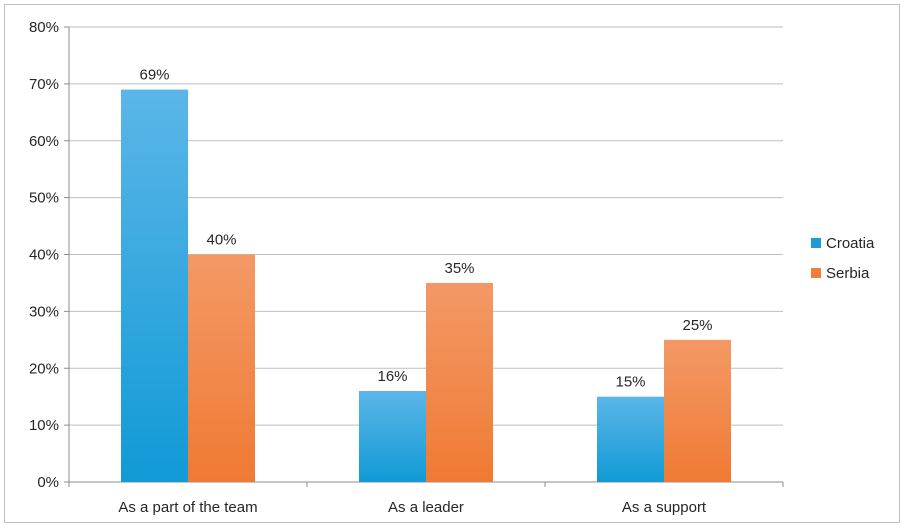 The height and width of the screenshot is (529, 906). Describe the element at coordinates (816, 243) in the screenshot. I see `legend-swatch-croatia` at that location.